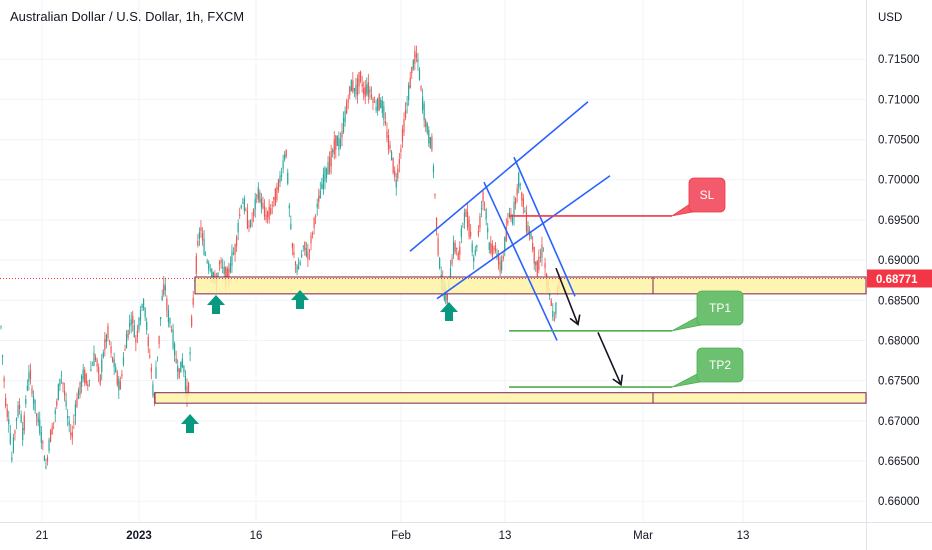  Describe the element at coordinates (899, 100) in the screenshot. I see `y-tick-label: 0.71000` at that location.